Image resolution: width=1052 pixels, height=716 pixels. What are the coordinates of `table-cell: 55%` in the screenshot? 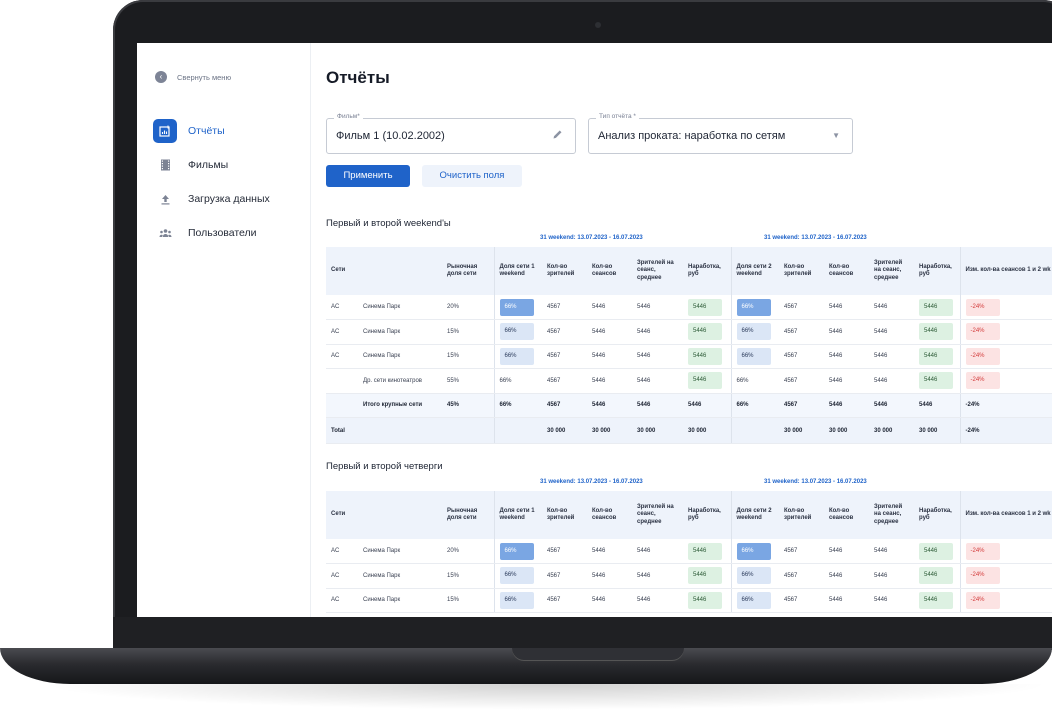 It's located at (468, 381).